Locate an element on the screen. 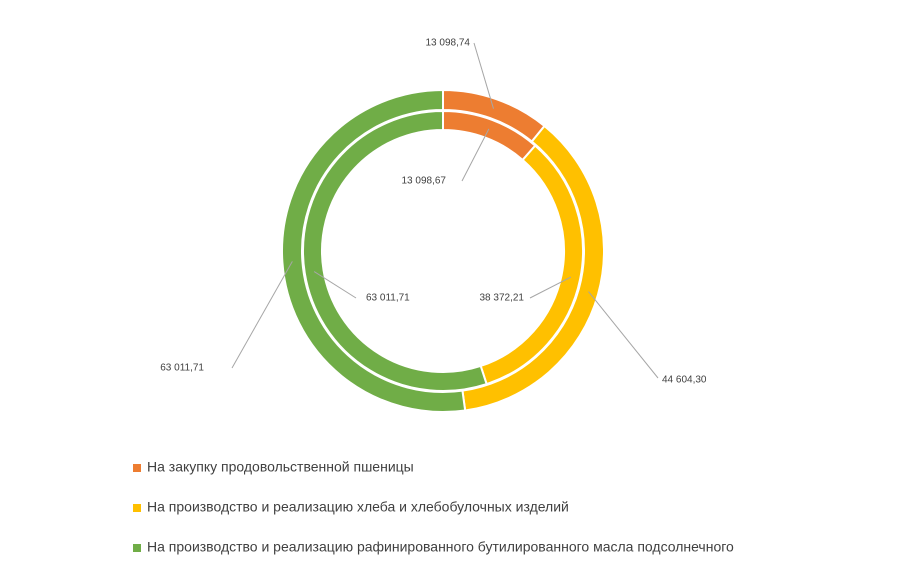  data-label: 13 098,67 is located at coordinates (424, 181).